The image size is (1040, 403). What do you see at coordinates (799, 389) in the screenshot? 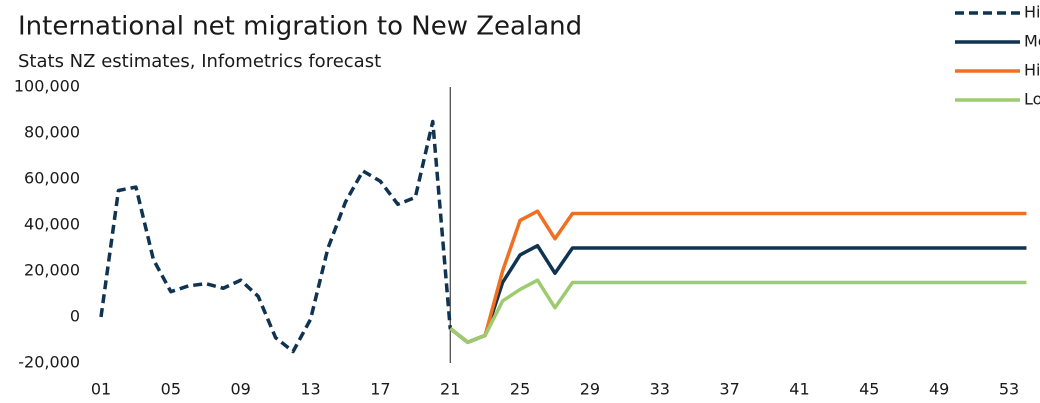
I see `x-tick-label: 41` at bounding box center [799, 389].